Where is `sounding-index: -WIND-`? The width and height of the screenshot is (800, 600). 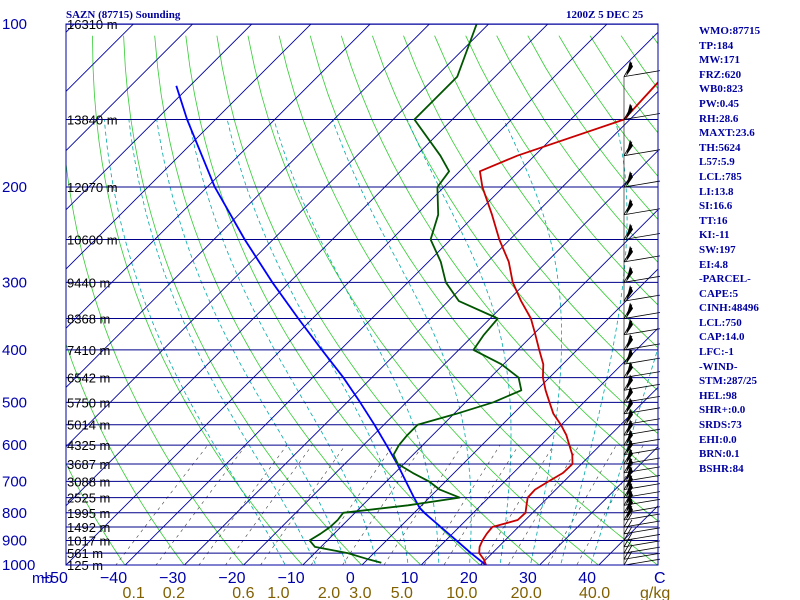
sounding-index: -WIND- is located at coordinates (718, 366).